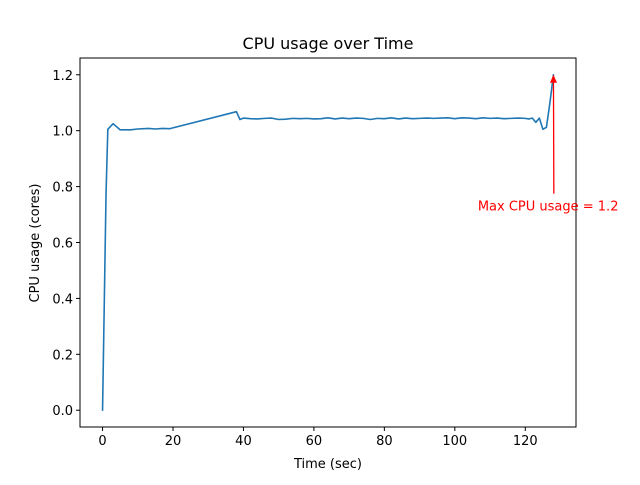 Image resolution: width=640 pixels, height=485 pixels. I want to click on y-tick-label: 0.4, so click(62, 299).